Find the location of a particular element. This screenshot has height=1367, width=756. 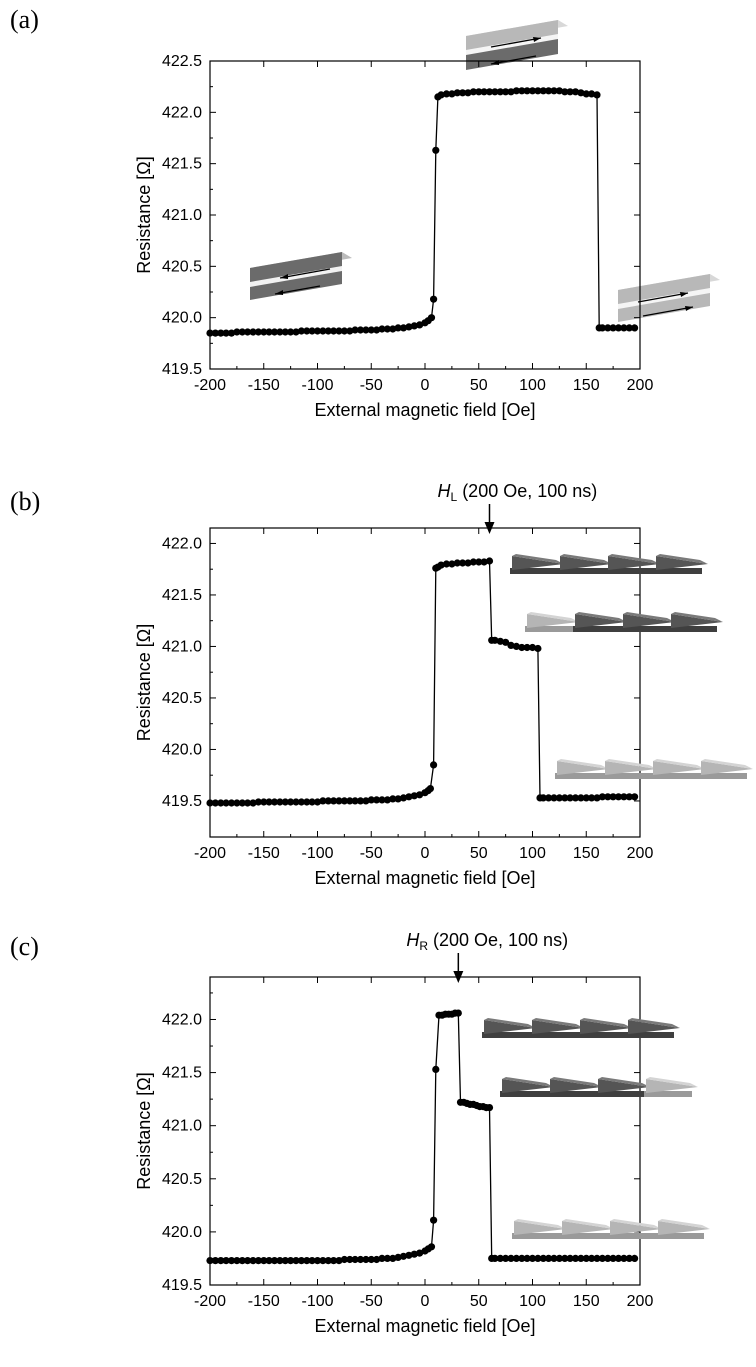

parallel-strip-right-inset is located at coordinates (669, 298).